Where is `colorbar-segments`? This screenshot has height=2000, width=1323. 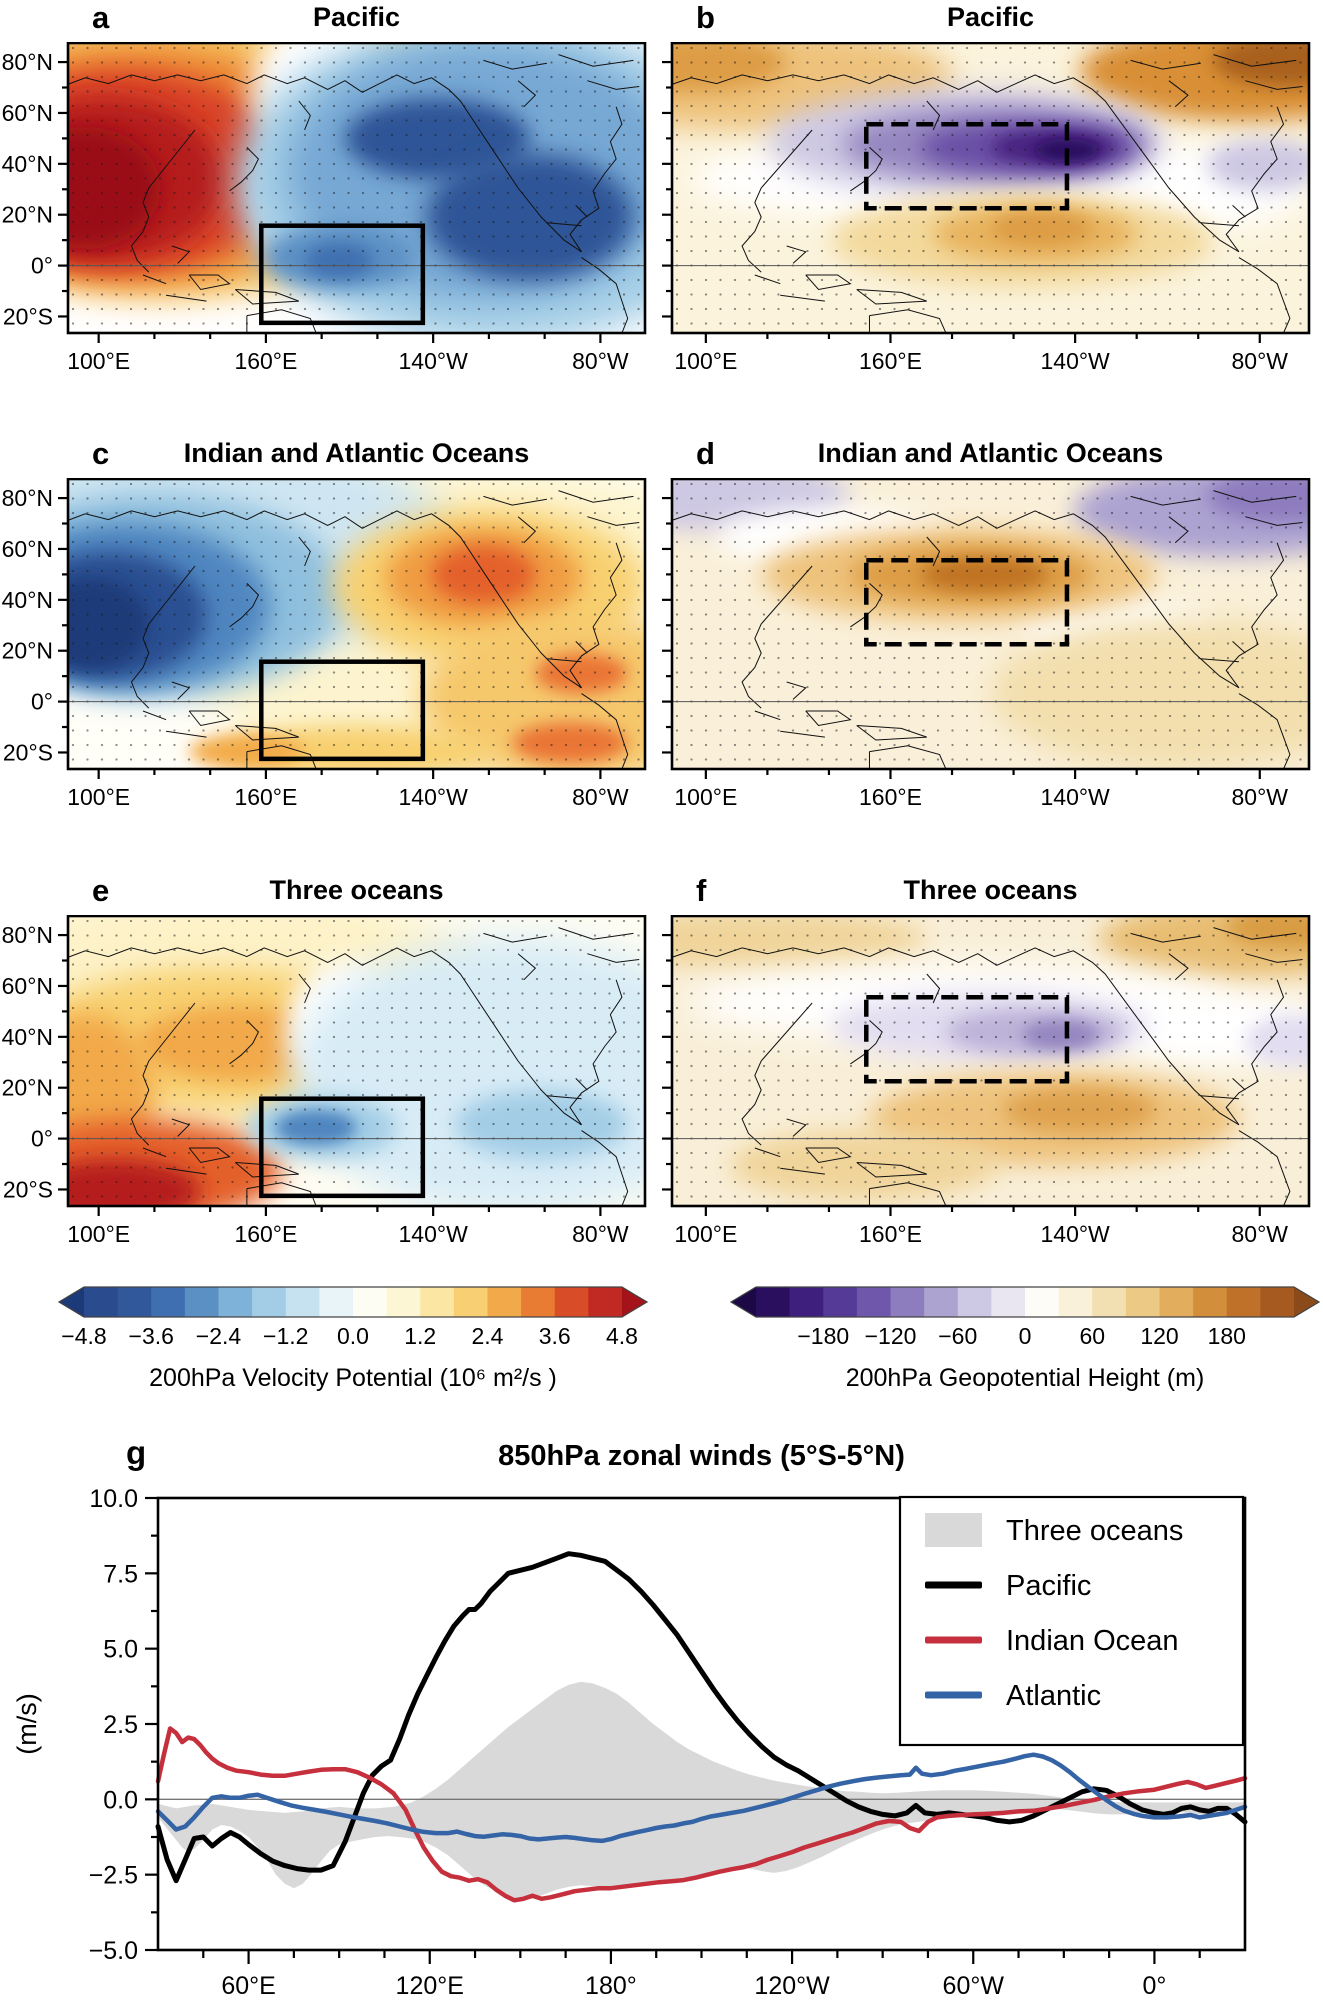 colorbar-segments is located at coordinates (353, 1302).